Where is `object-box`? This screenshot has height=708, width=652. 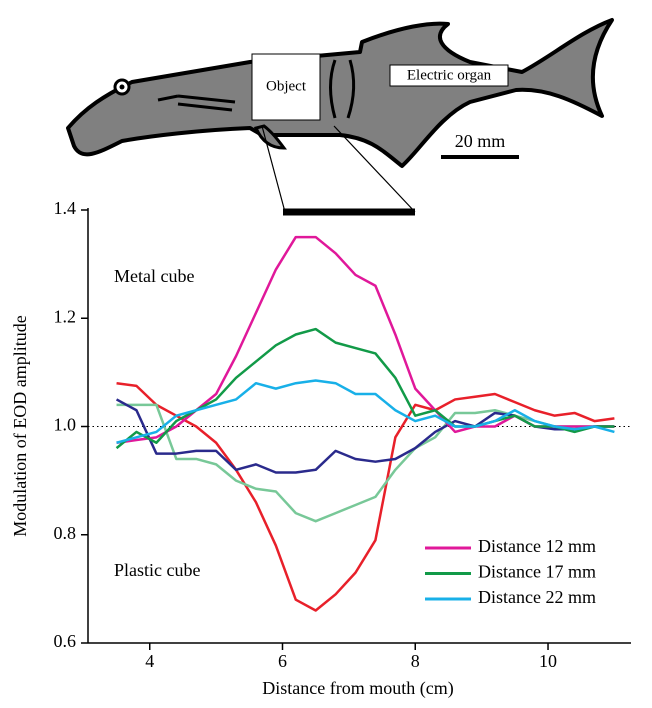
object-box is located at coordinates (286, 87).